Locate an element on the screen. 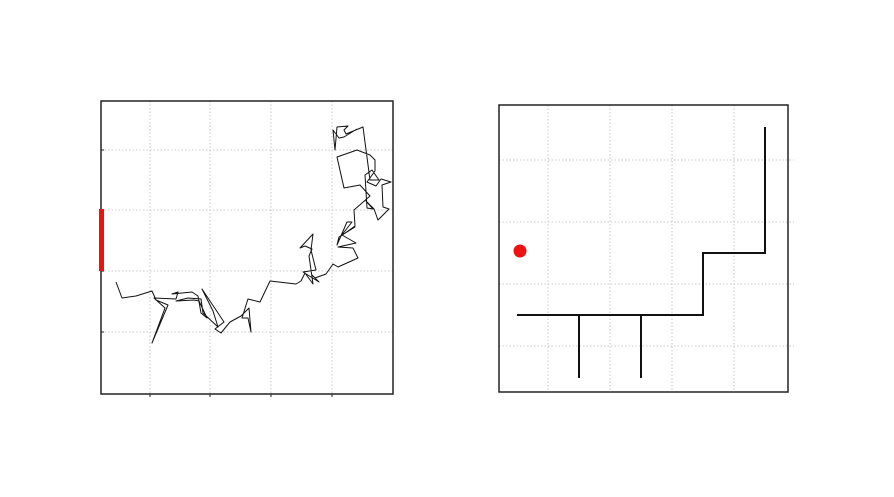 The height and width of the screenshot is (497, 894). maze-walls is located at coordinates (641, 252).